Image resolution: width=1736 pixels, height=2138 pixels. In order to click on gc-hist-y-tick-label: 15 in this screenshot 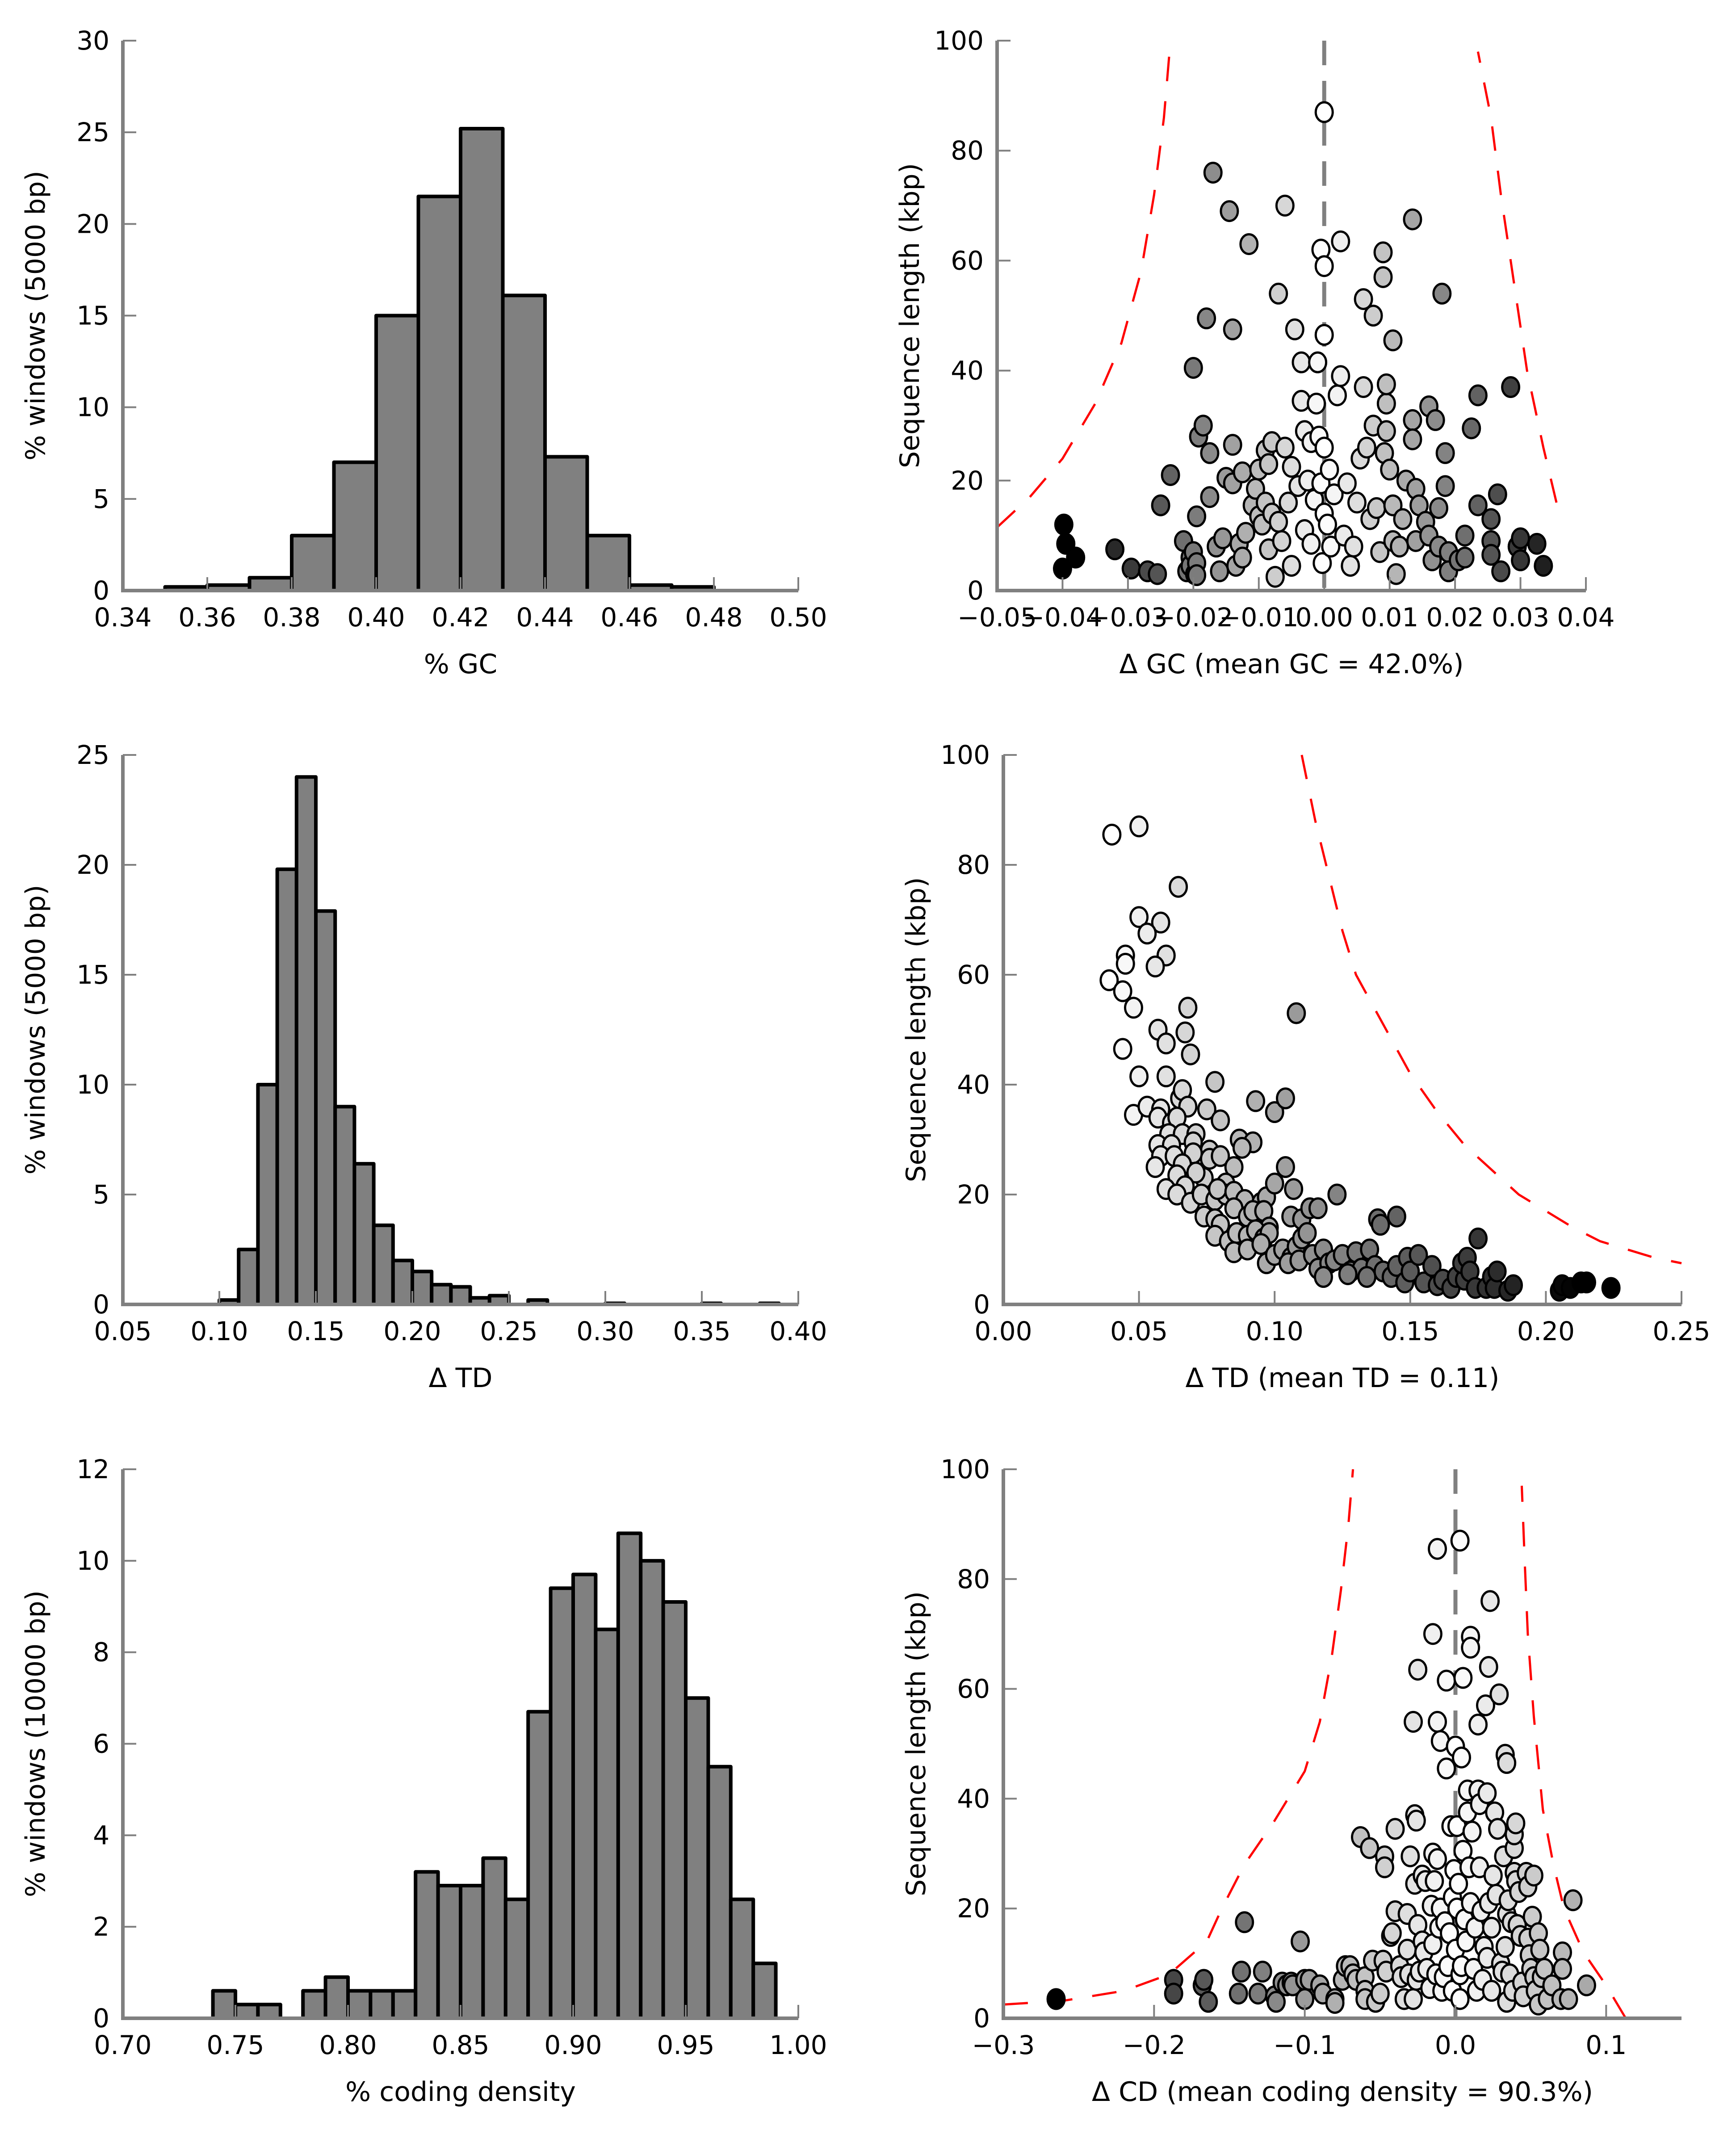, I will do `click(92, 316)`.